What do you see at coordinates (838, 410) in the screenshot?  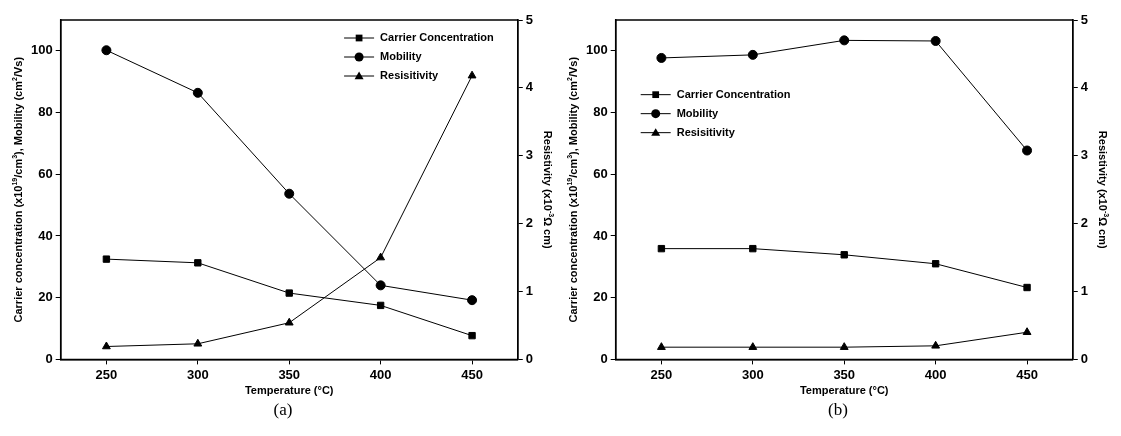 I see `text: (b)` at bounding box center [838, 410].